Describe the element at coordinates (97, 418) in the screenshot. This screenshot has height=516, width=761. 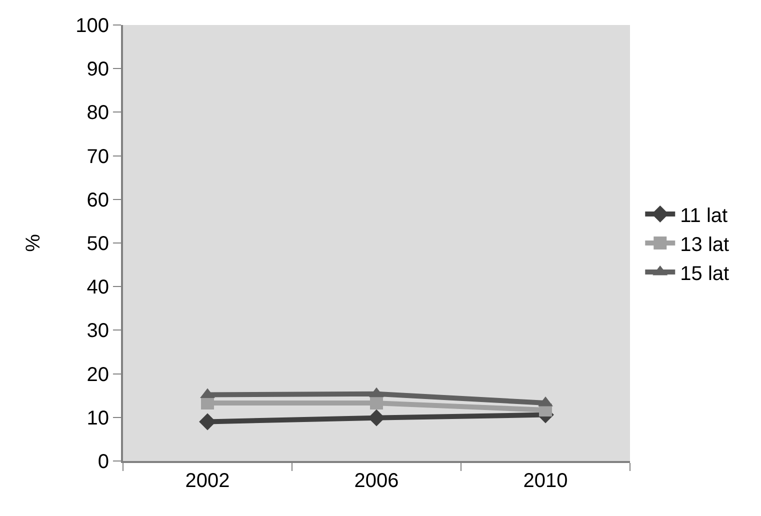
I see `y-tick-label: 10` at that location.